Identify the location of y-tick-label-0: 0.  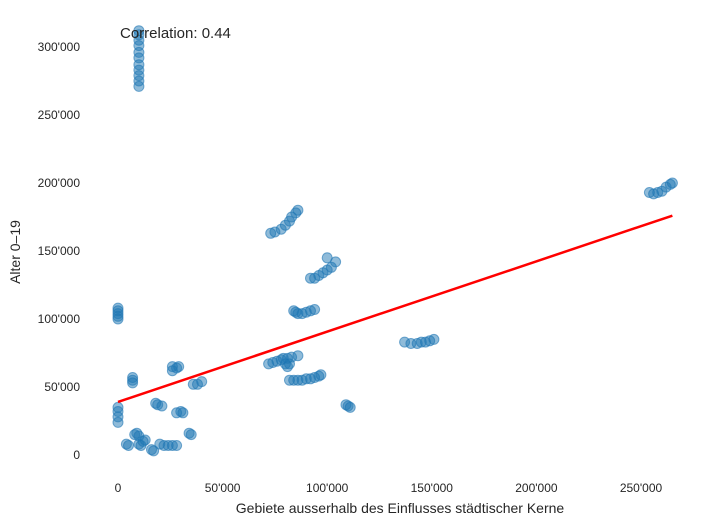
(76, 455).